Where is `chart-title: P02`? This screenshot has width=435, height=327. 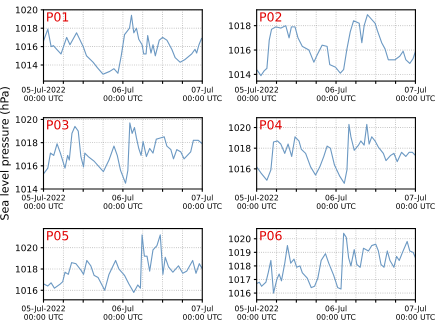
chart-title: P02 is located at coordinates (271, 17).